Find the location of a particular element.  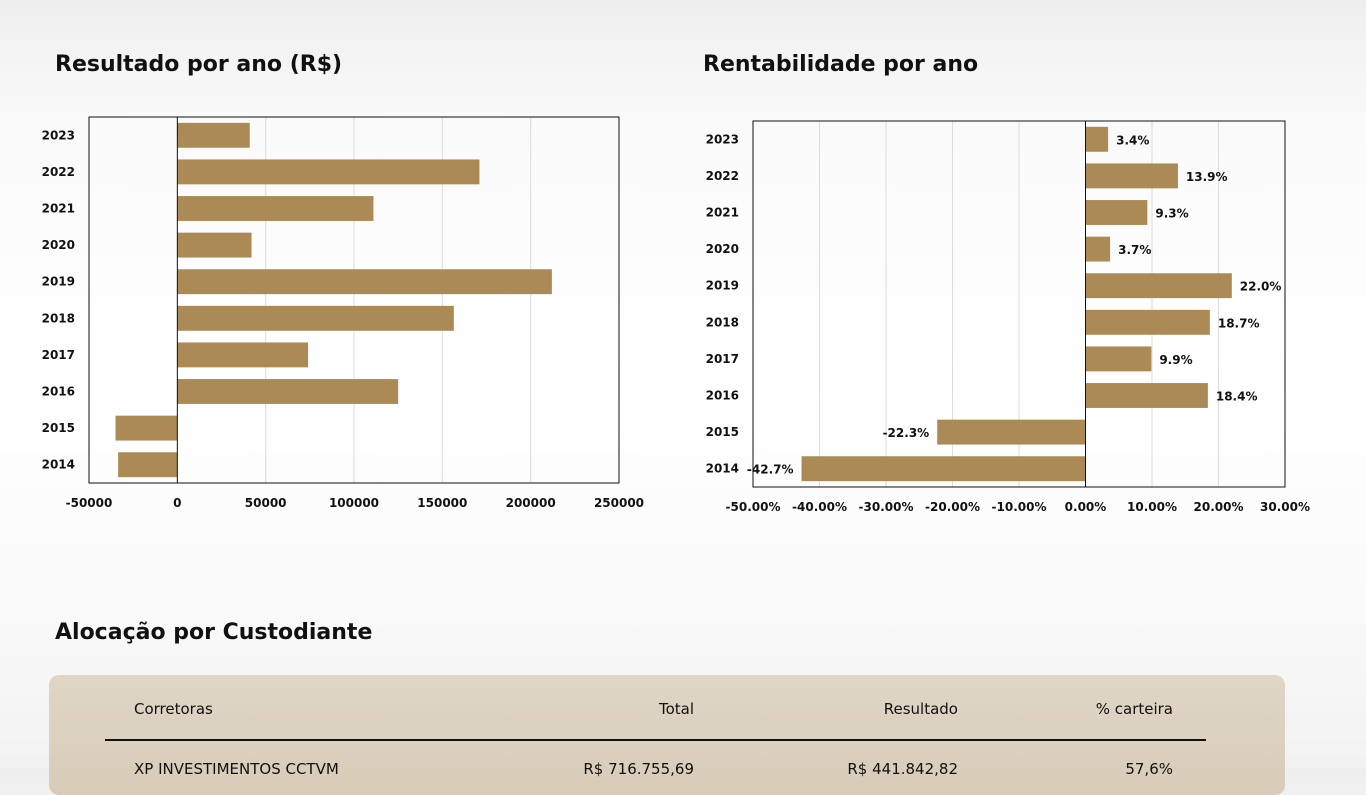

column-header-pct: % carteira is located at coordinates (1134, 709).